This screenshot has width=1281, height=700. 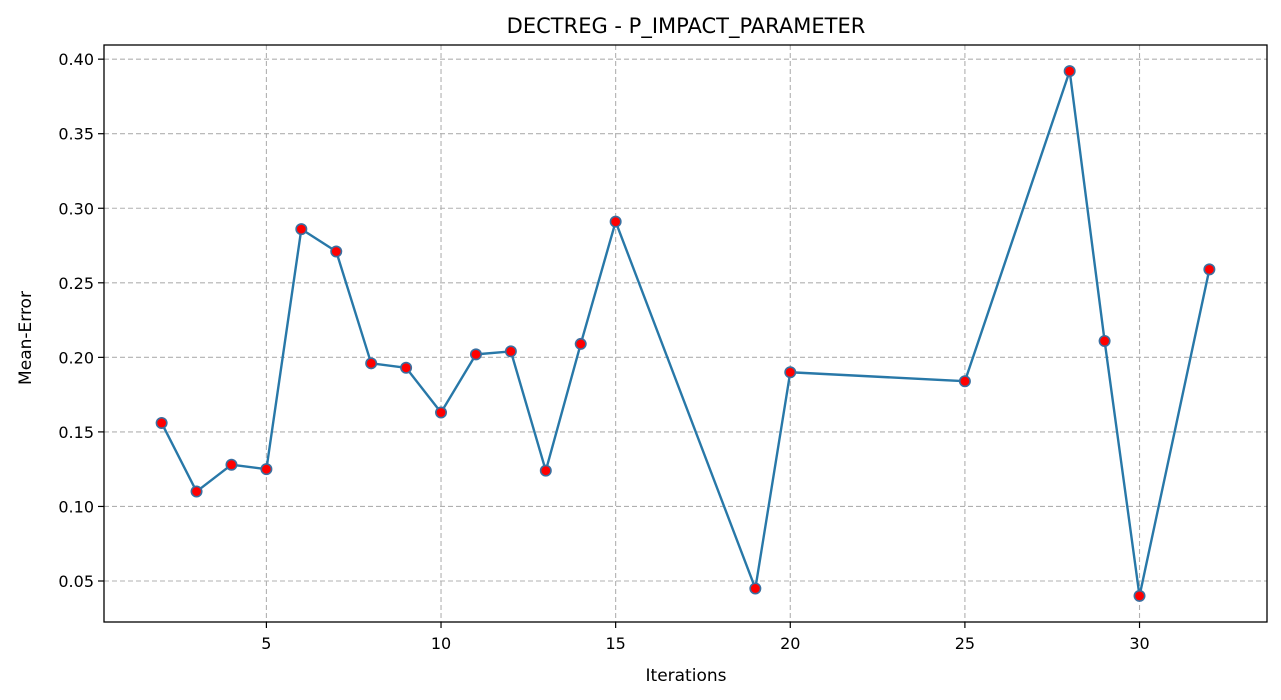 What do you see at coordinates (76, 59) in the screenshot?
I see `y-tick-label: 0.40` at bounding box center [76, 59].